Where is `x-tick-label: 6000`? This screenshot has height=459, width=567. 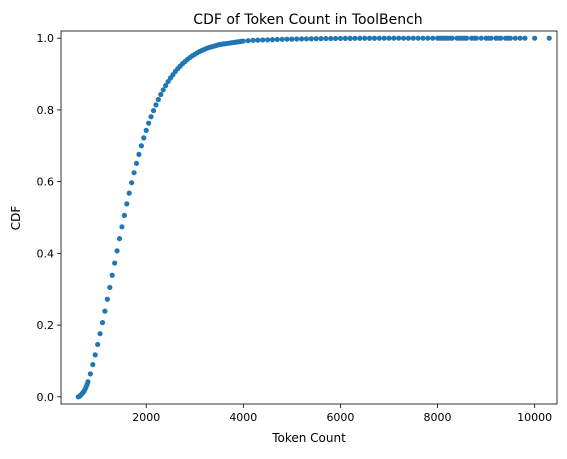
x-tick-label: 6000 is located at coordinates (340, 417).